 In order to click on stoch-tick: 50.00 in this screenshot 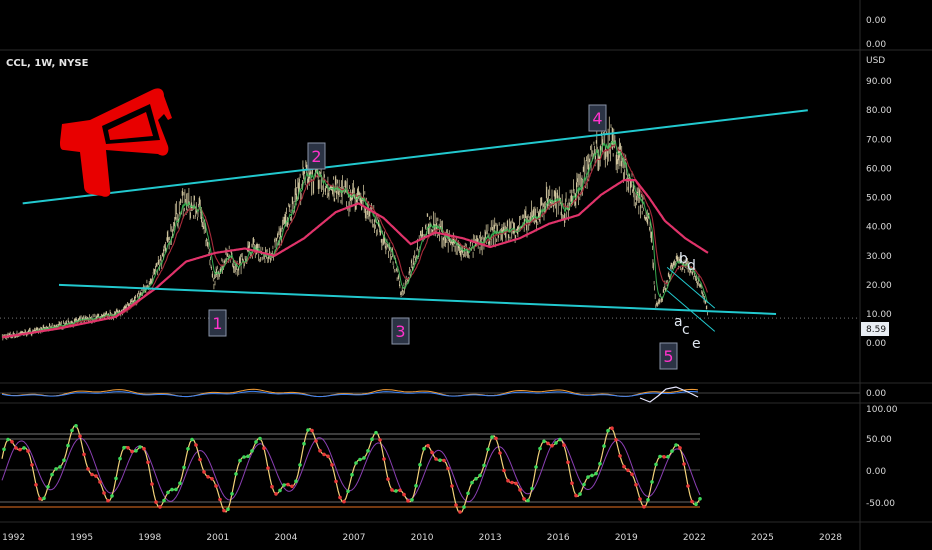, I will do `click(879, 440)`.